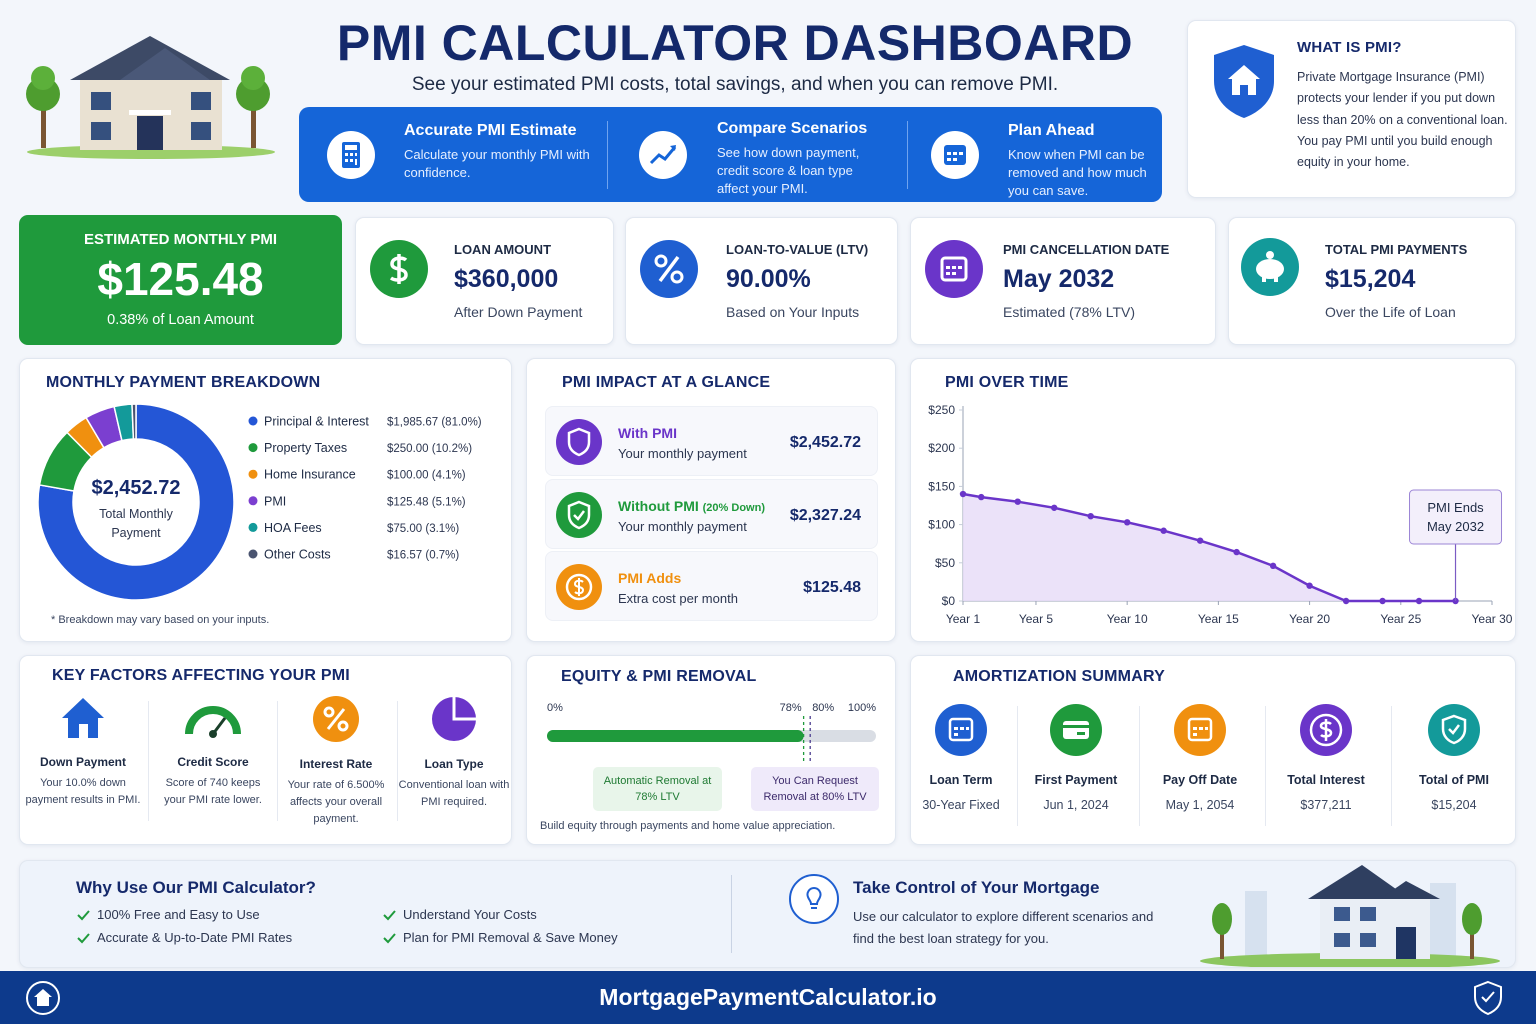 The image size is (1536, 1024). What do you see at coordinates (735, 43) in the screenshot?
I see `page-title: PMI CALCULATOR DASHBOARD` at bounding box center [735, 43].